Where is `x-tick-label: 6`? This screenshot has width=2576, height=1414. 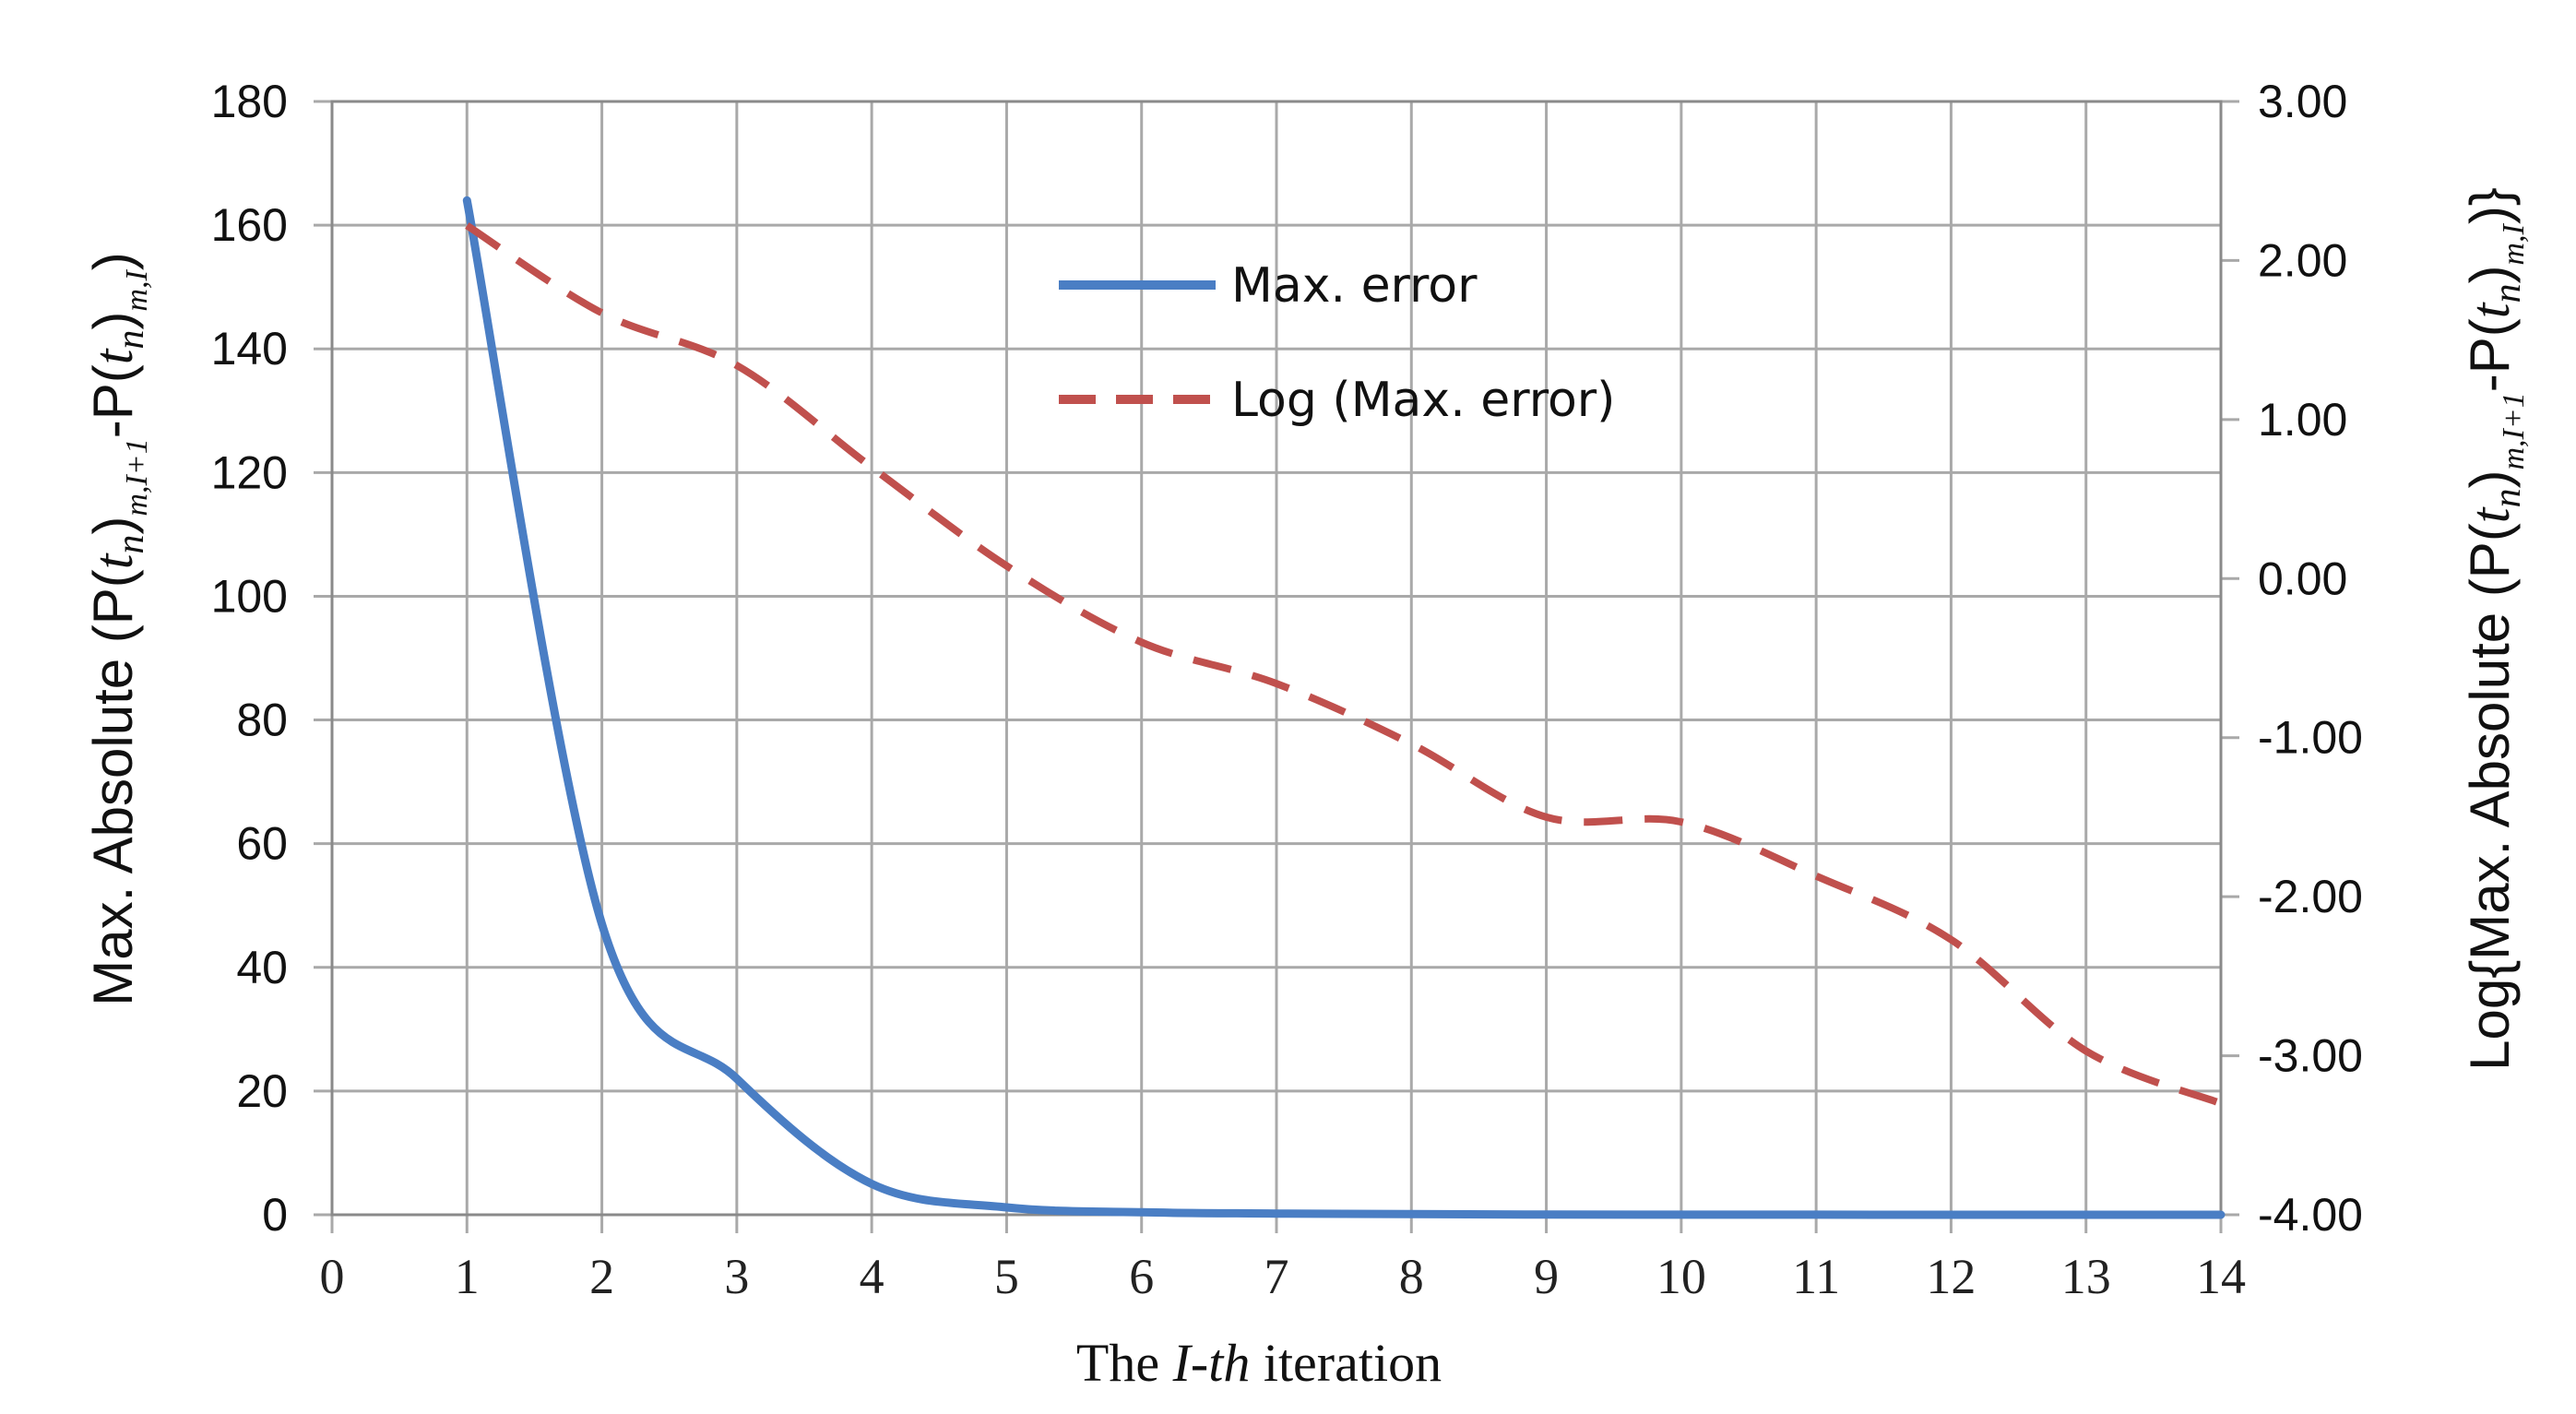 x-tick-label: 6 is located at coordinates (1141, 1276).